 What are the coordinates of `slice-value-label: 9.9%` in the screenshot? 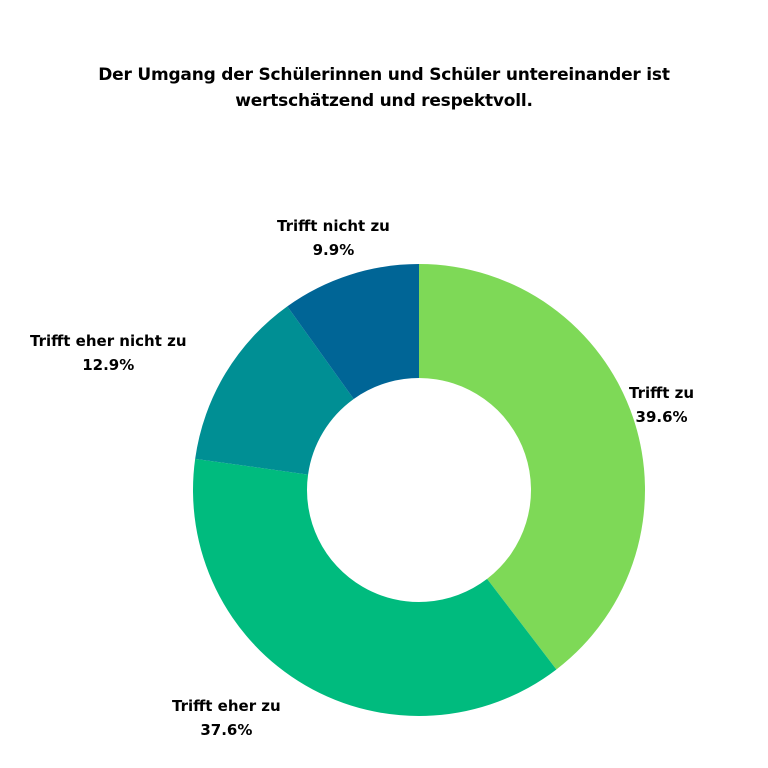 It's located at (333, 250).